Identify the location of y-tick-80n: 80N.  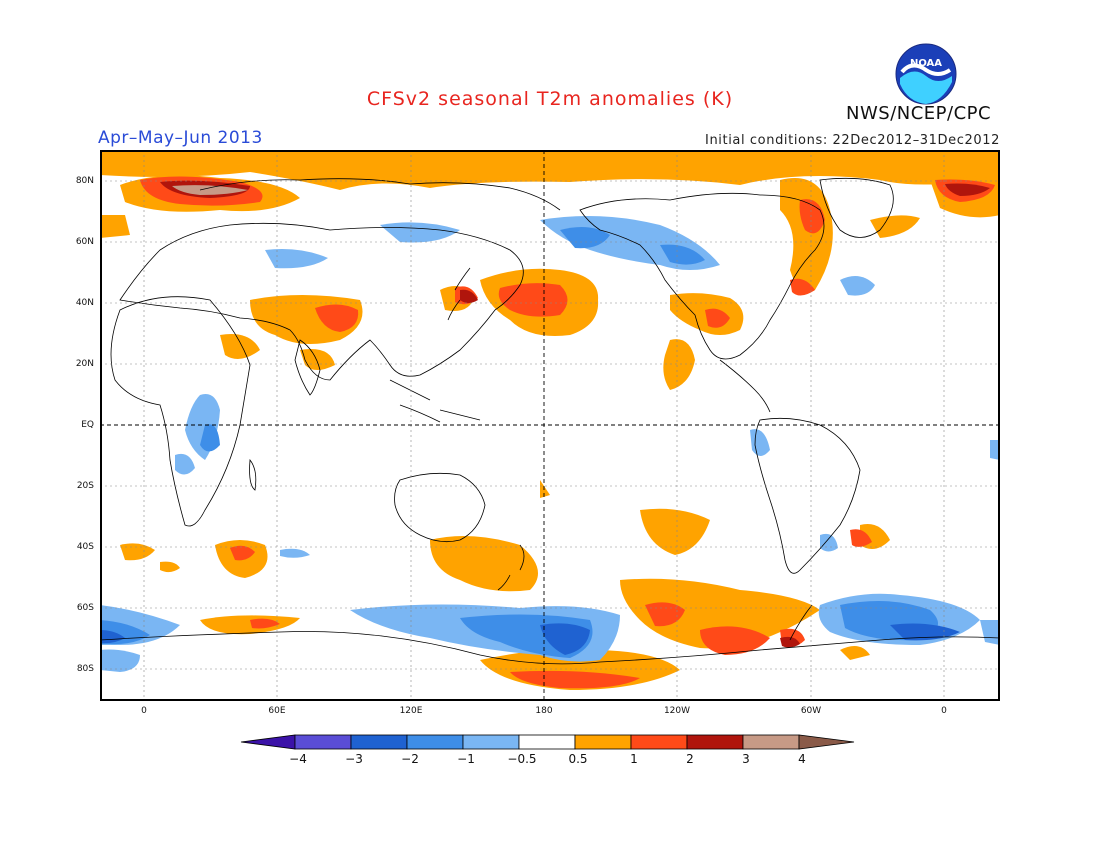
(84, 181).